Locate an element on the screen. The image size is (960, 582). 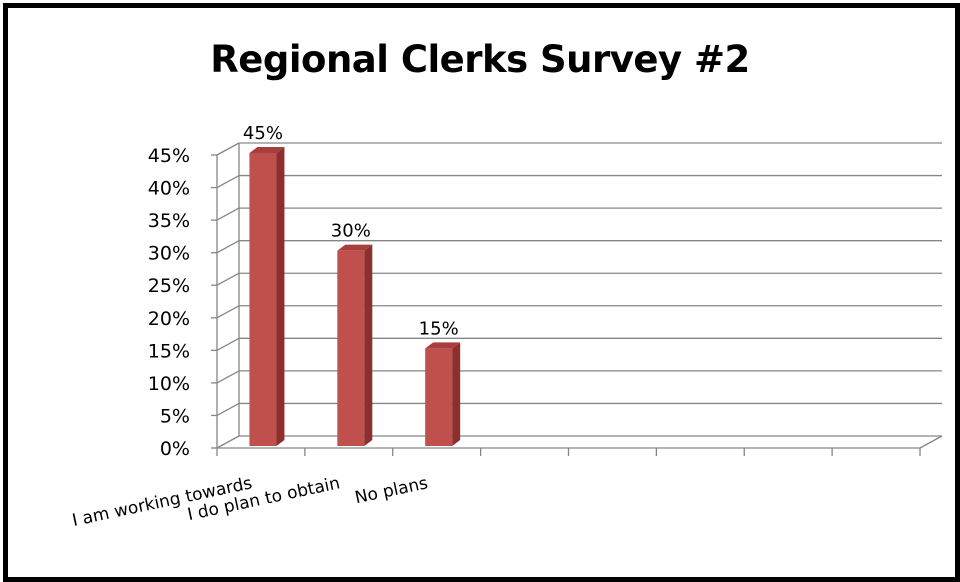
y-tick-label: 25% is located at coordinates (169, 286).